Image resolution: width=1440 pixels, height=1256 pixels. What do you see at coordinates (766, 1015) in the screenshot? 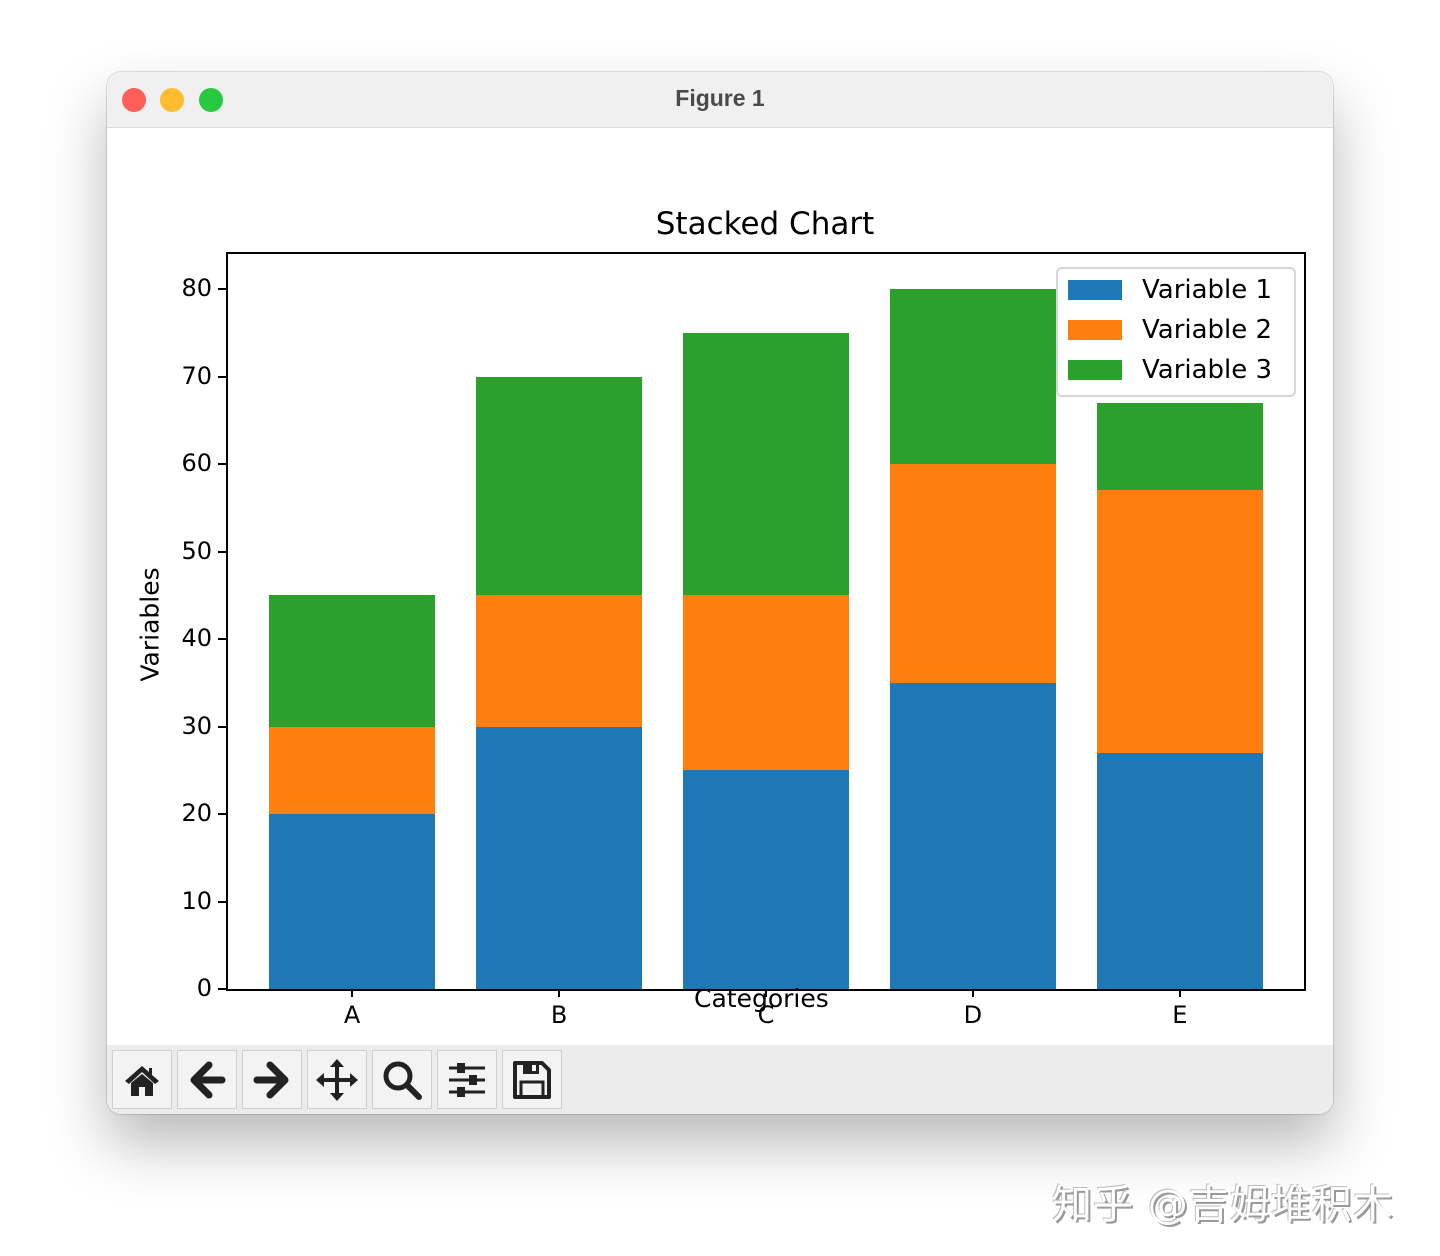
I see `x-tick-label: C` at bounding box center [766, 1015].